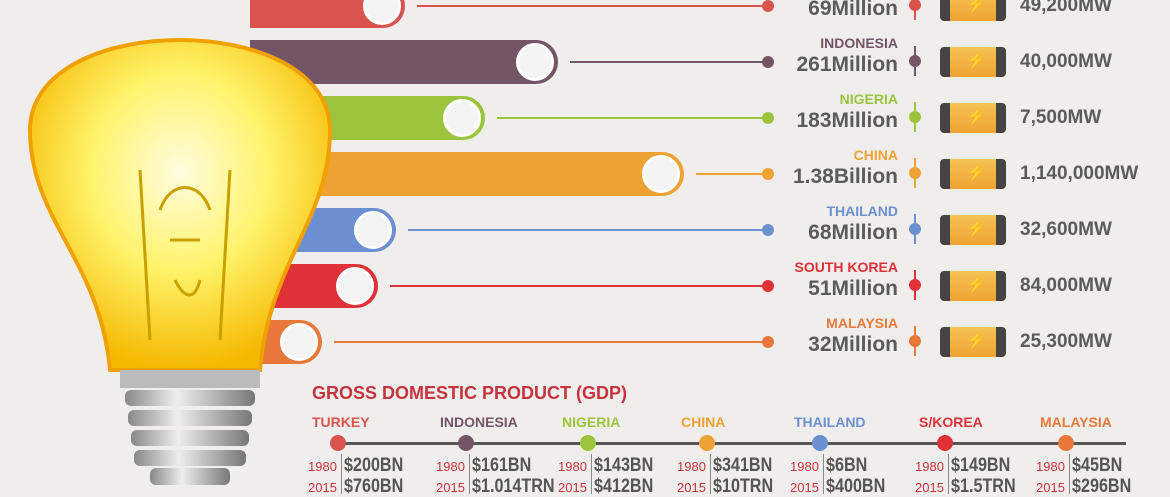  I want to click on flag-south-korea-icon, so click(355, 286).